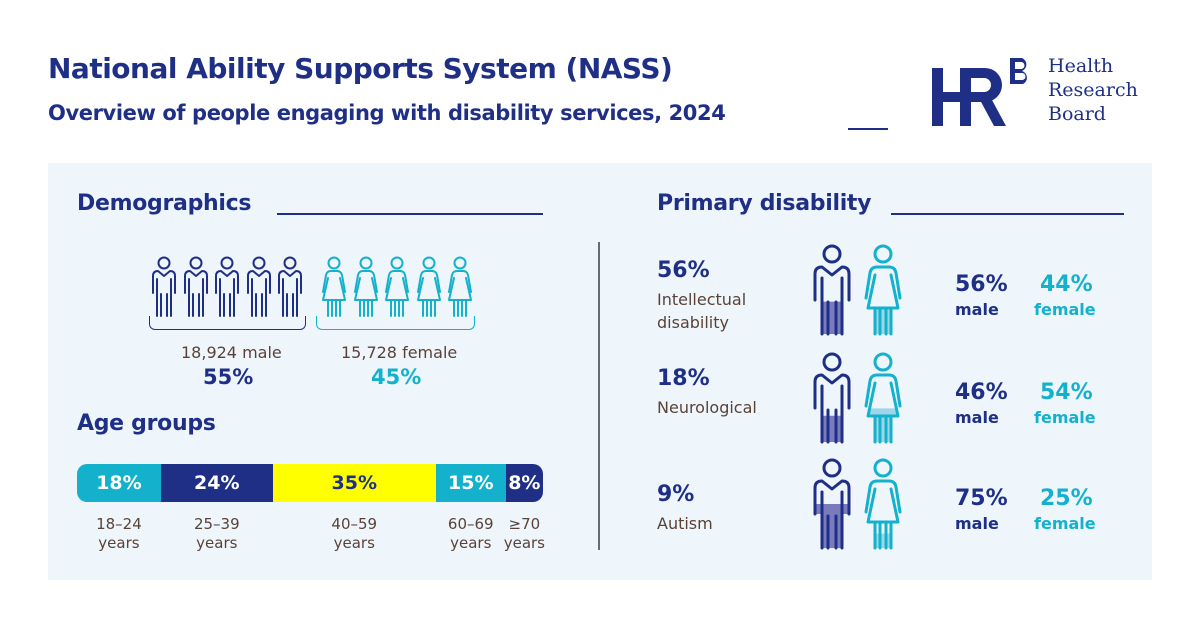 This screenshot has height=628, width=1200. I want to click on disability-percentage: 9%, so click(676, 494).